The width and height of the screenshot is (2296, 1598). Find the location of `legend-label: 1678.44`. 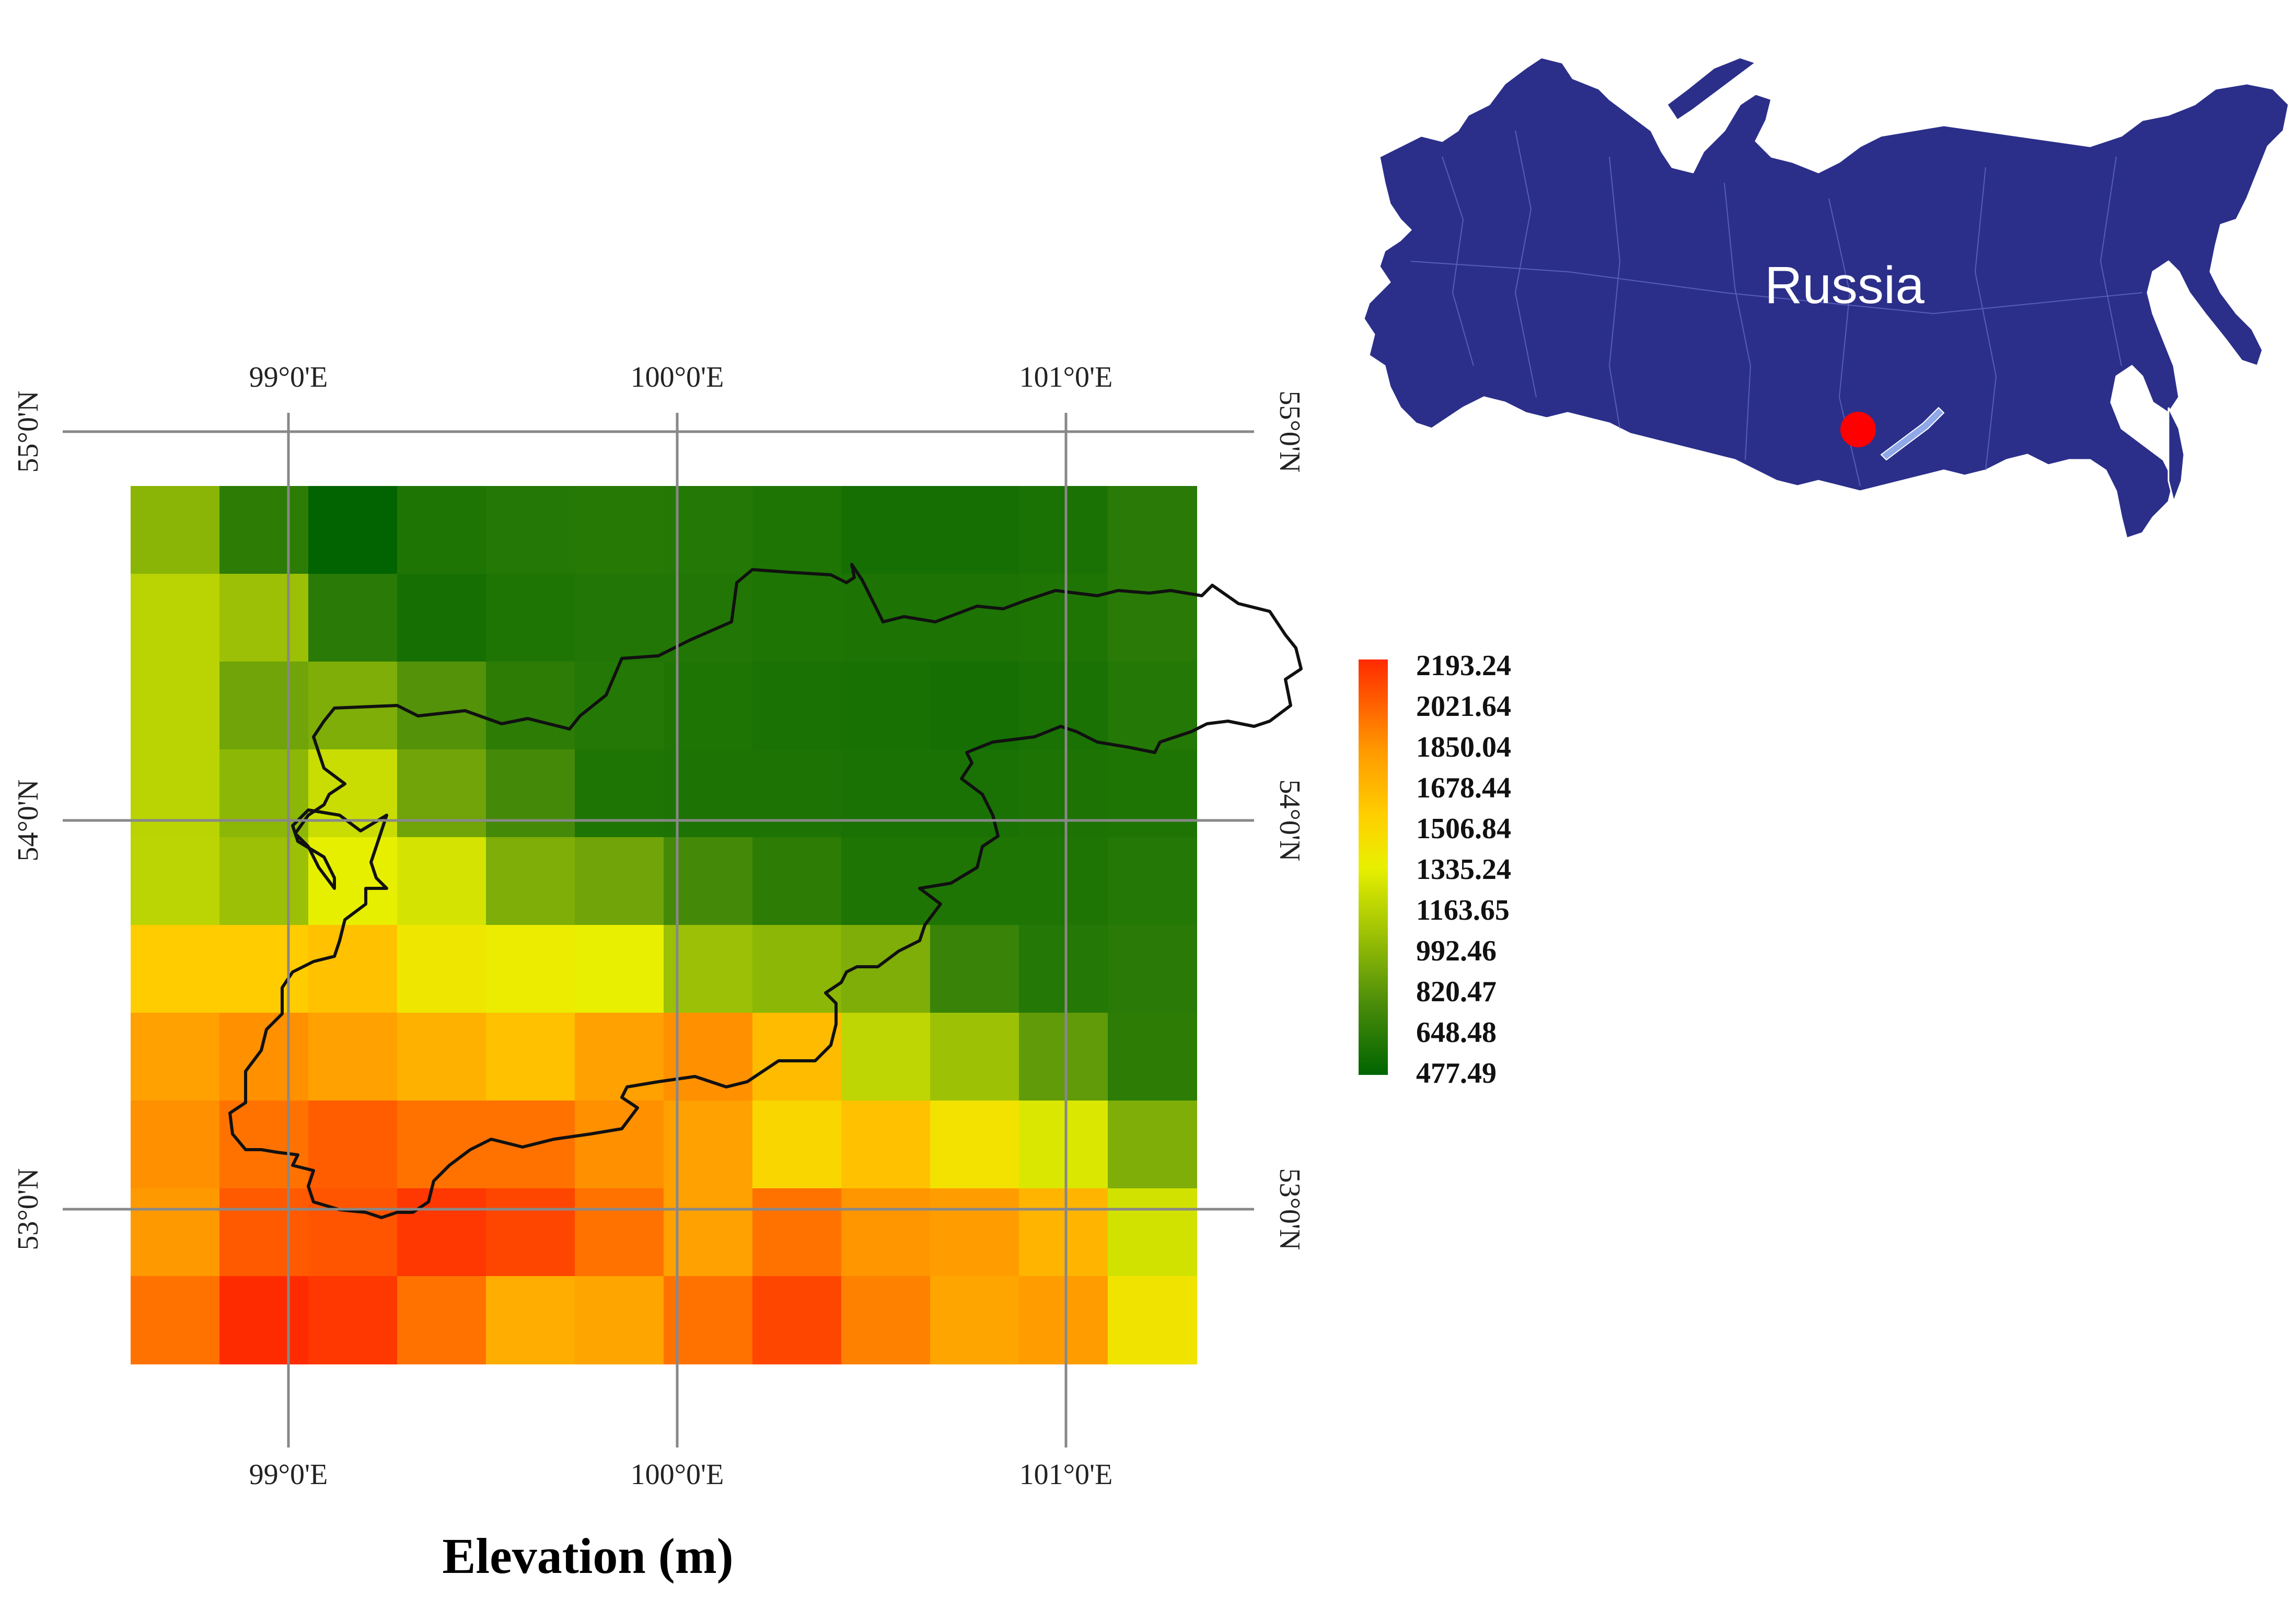

legend-label: 1678.44 is located at coordinates (1463, 788).